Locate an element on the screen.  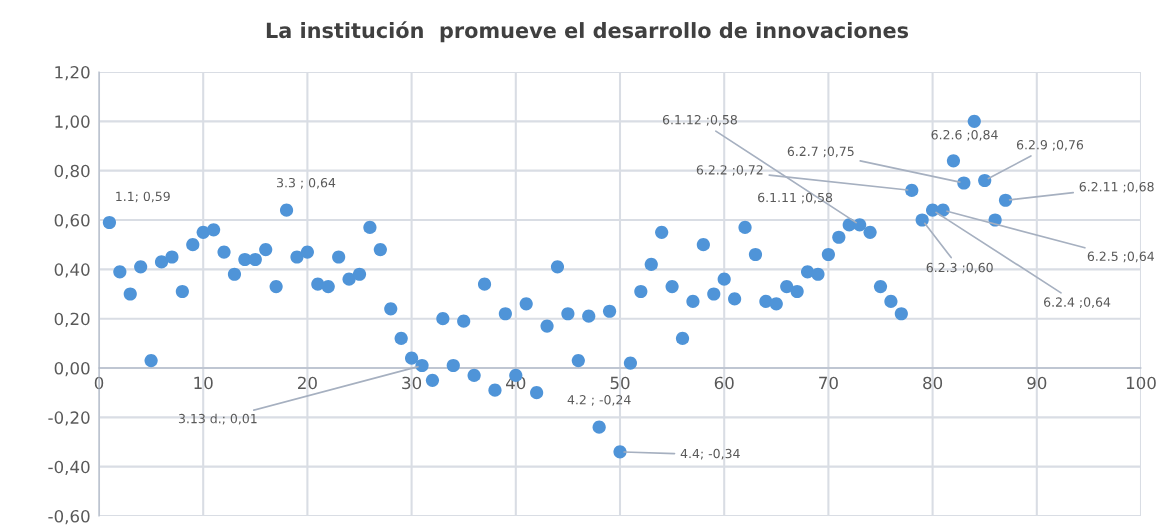
x-tick-label: 30 is located at coordinates (412, 383).